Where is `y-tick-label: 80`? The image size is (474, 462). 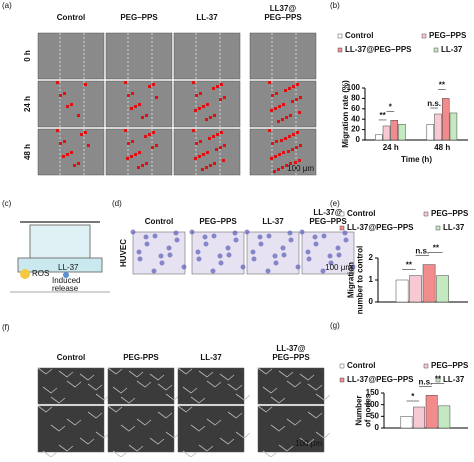 y-tick-label: 80 is located at coordinates (355, 98).